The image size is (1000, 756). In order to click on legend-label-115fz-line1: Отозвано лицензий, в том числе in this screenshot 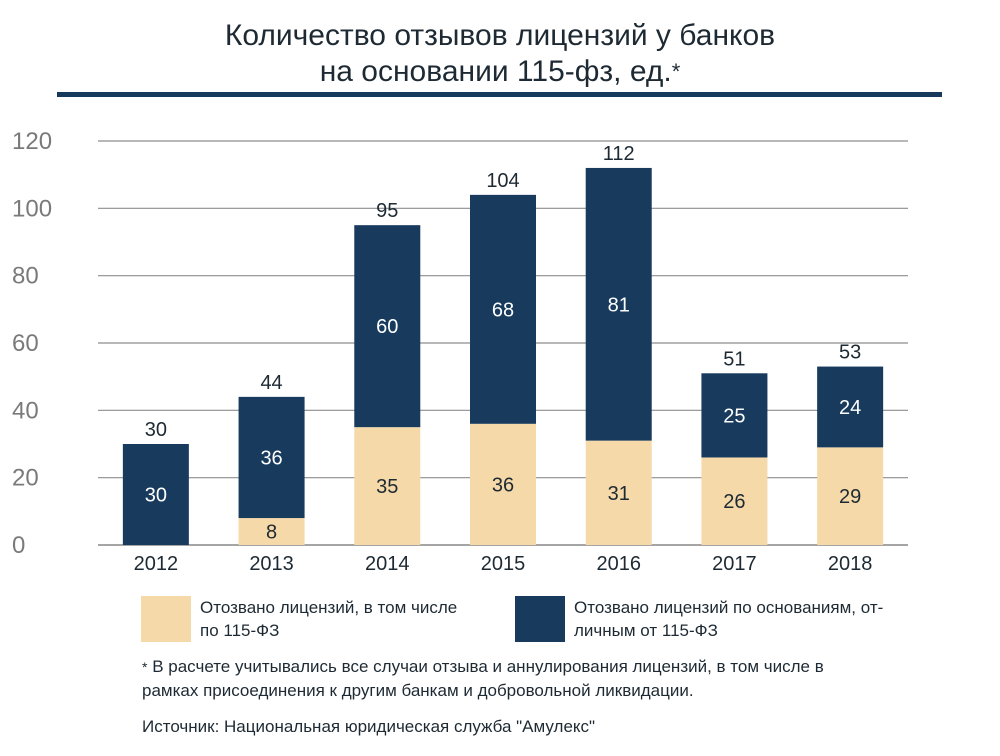, I will do `click(329, 607)`.